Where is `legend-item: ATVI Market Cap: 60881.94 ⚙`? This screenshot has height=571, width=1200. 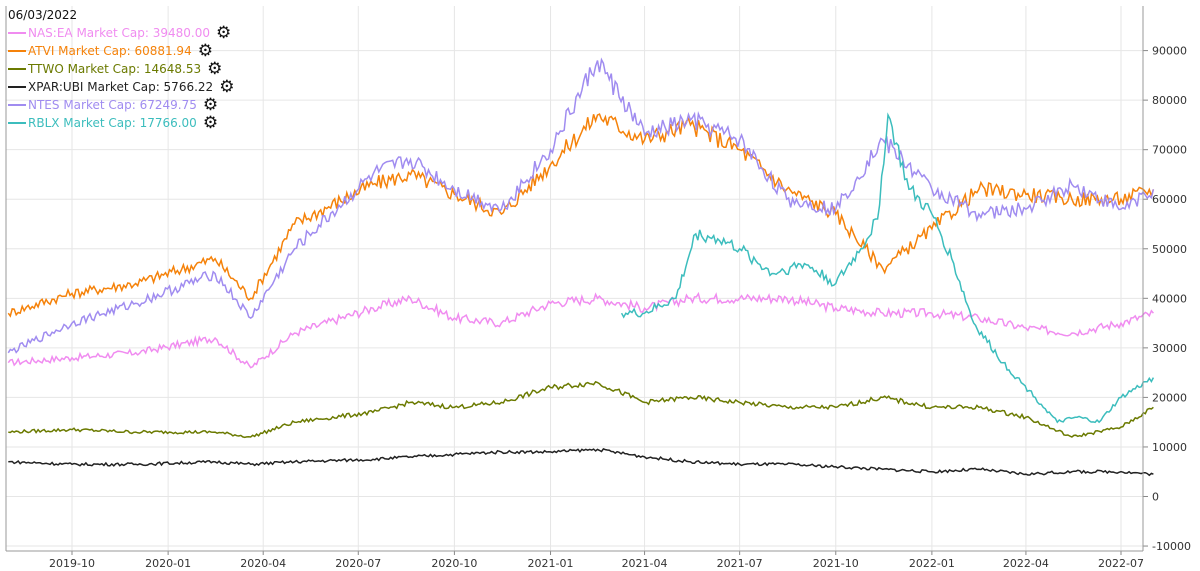 legend-item: ATVI Market Cap: 60881.94 ⚙ is located at coordinates (121, 51).